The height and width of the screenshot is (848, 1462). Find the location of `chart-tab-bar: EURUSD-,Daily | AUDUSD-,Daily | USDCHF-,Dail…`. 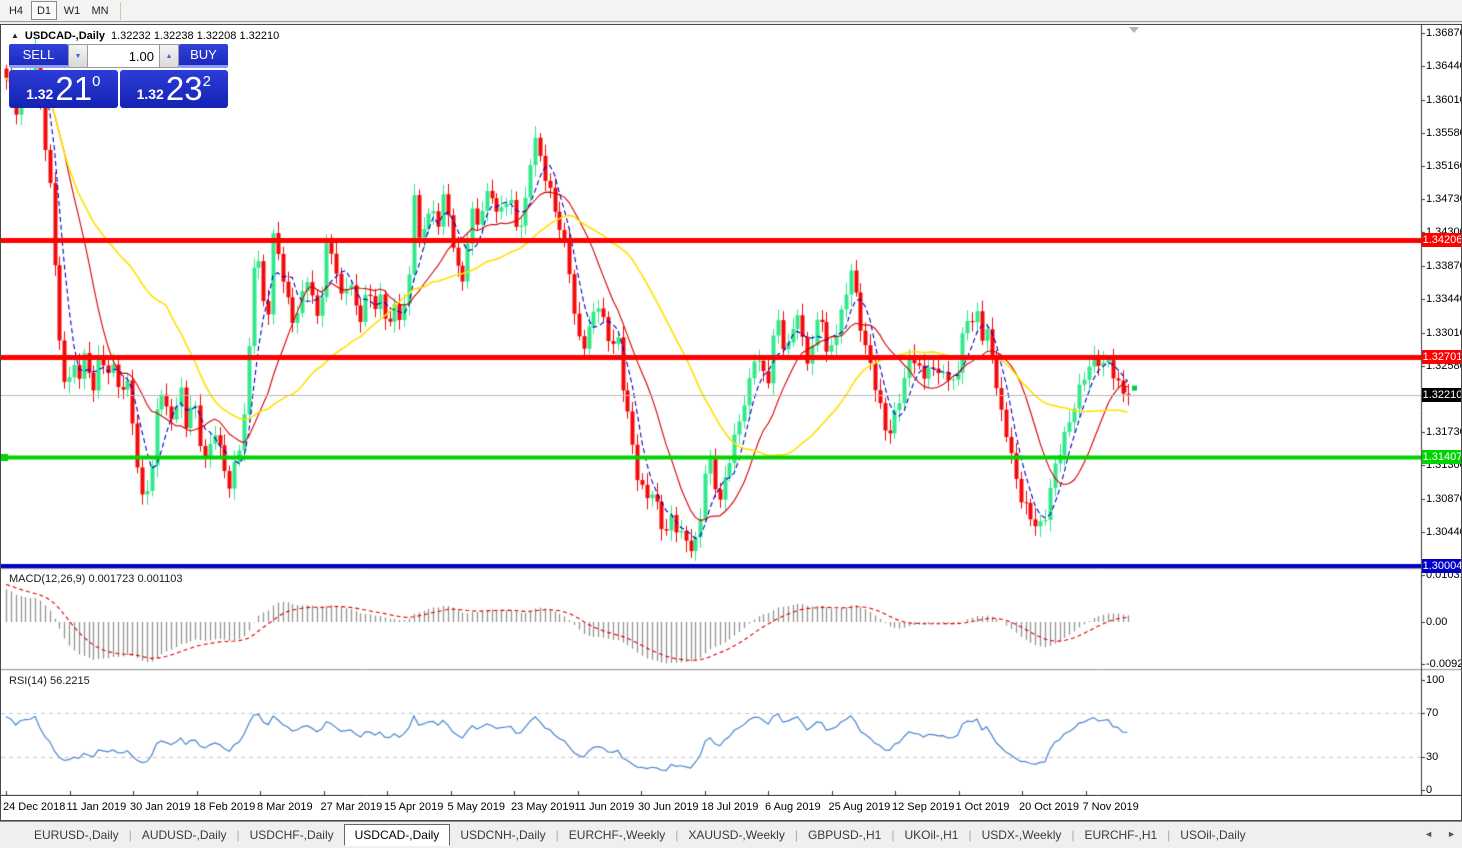

chart-tab-bar: EURUSD-,Daily | AUDUSD-,Daily | USDCHF-,Dail… is located at coordinates (731, 834).